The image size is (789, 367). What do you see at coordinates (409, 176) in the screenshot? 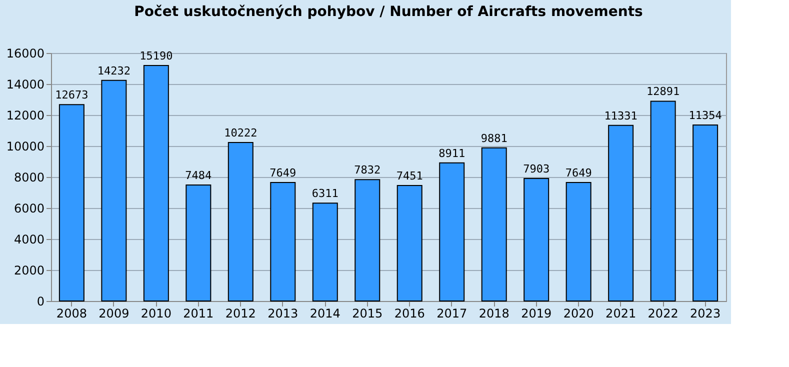
I see `data-label: 7451` at bounding box center [409, 176].